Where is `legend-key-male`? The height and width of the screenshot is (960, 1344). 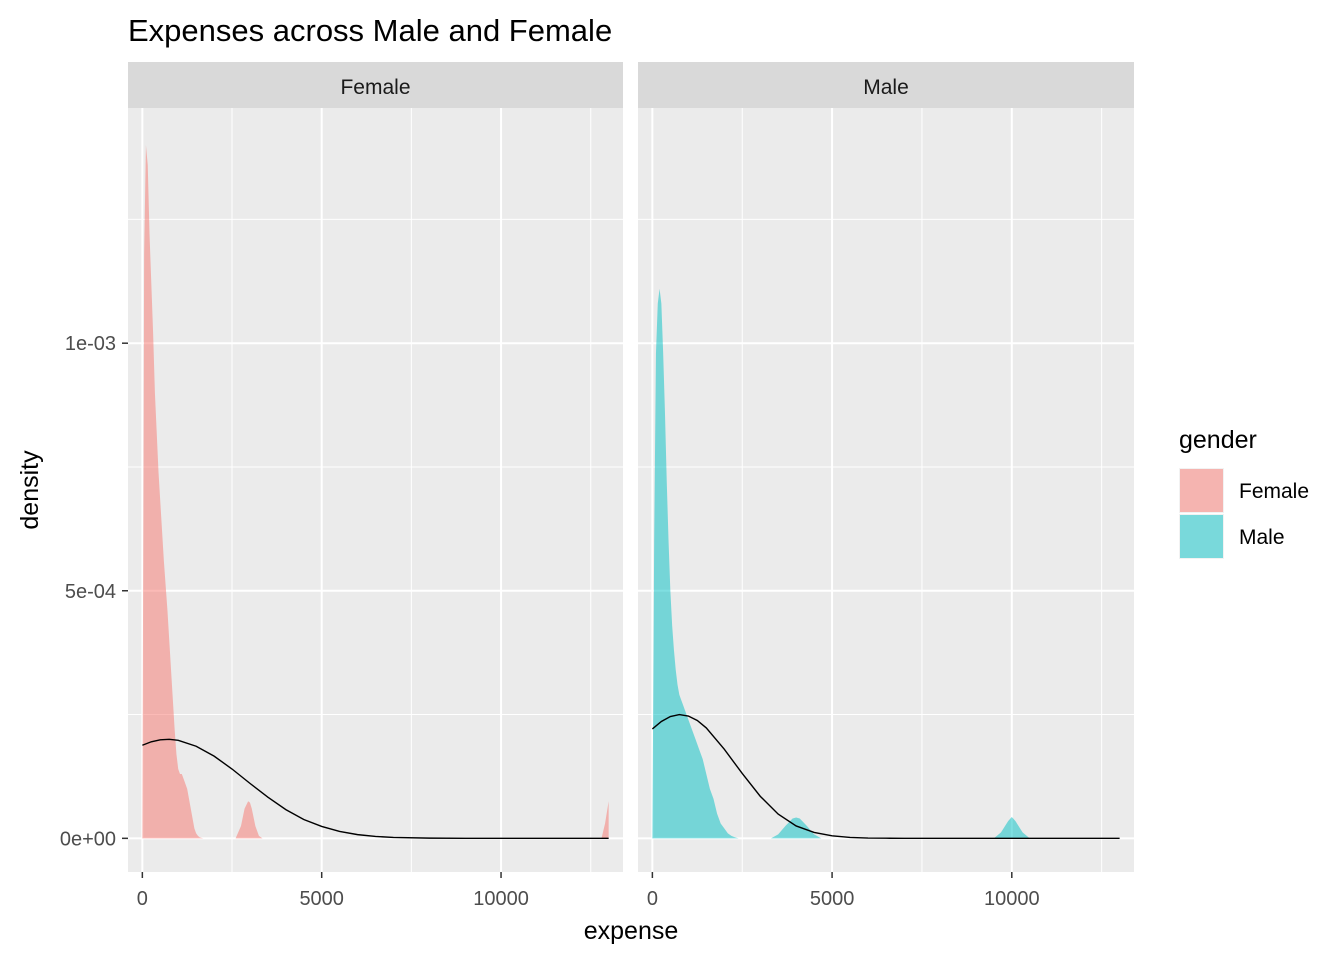
legend-key-male is located at coordinates (1201, 536).